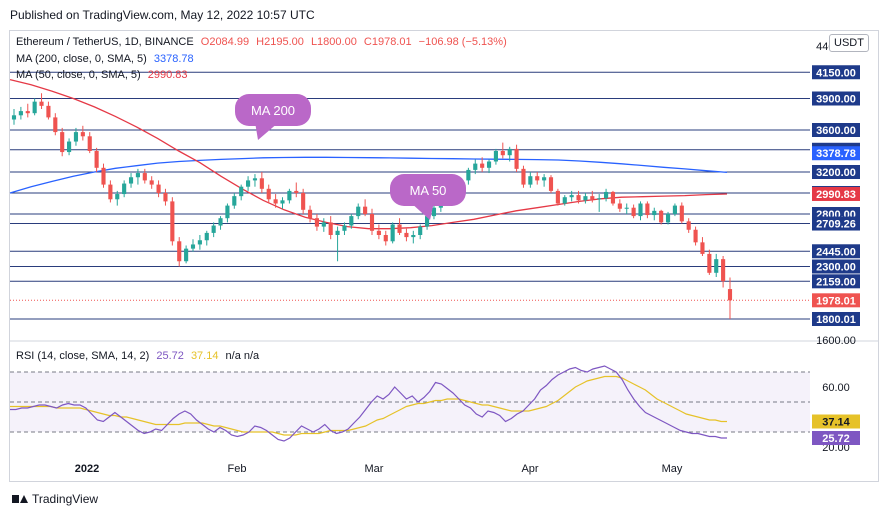 This screenshot has width=890, height=518. I want to click on time-axis-label: 2022, so click(87, 469).